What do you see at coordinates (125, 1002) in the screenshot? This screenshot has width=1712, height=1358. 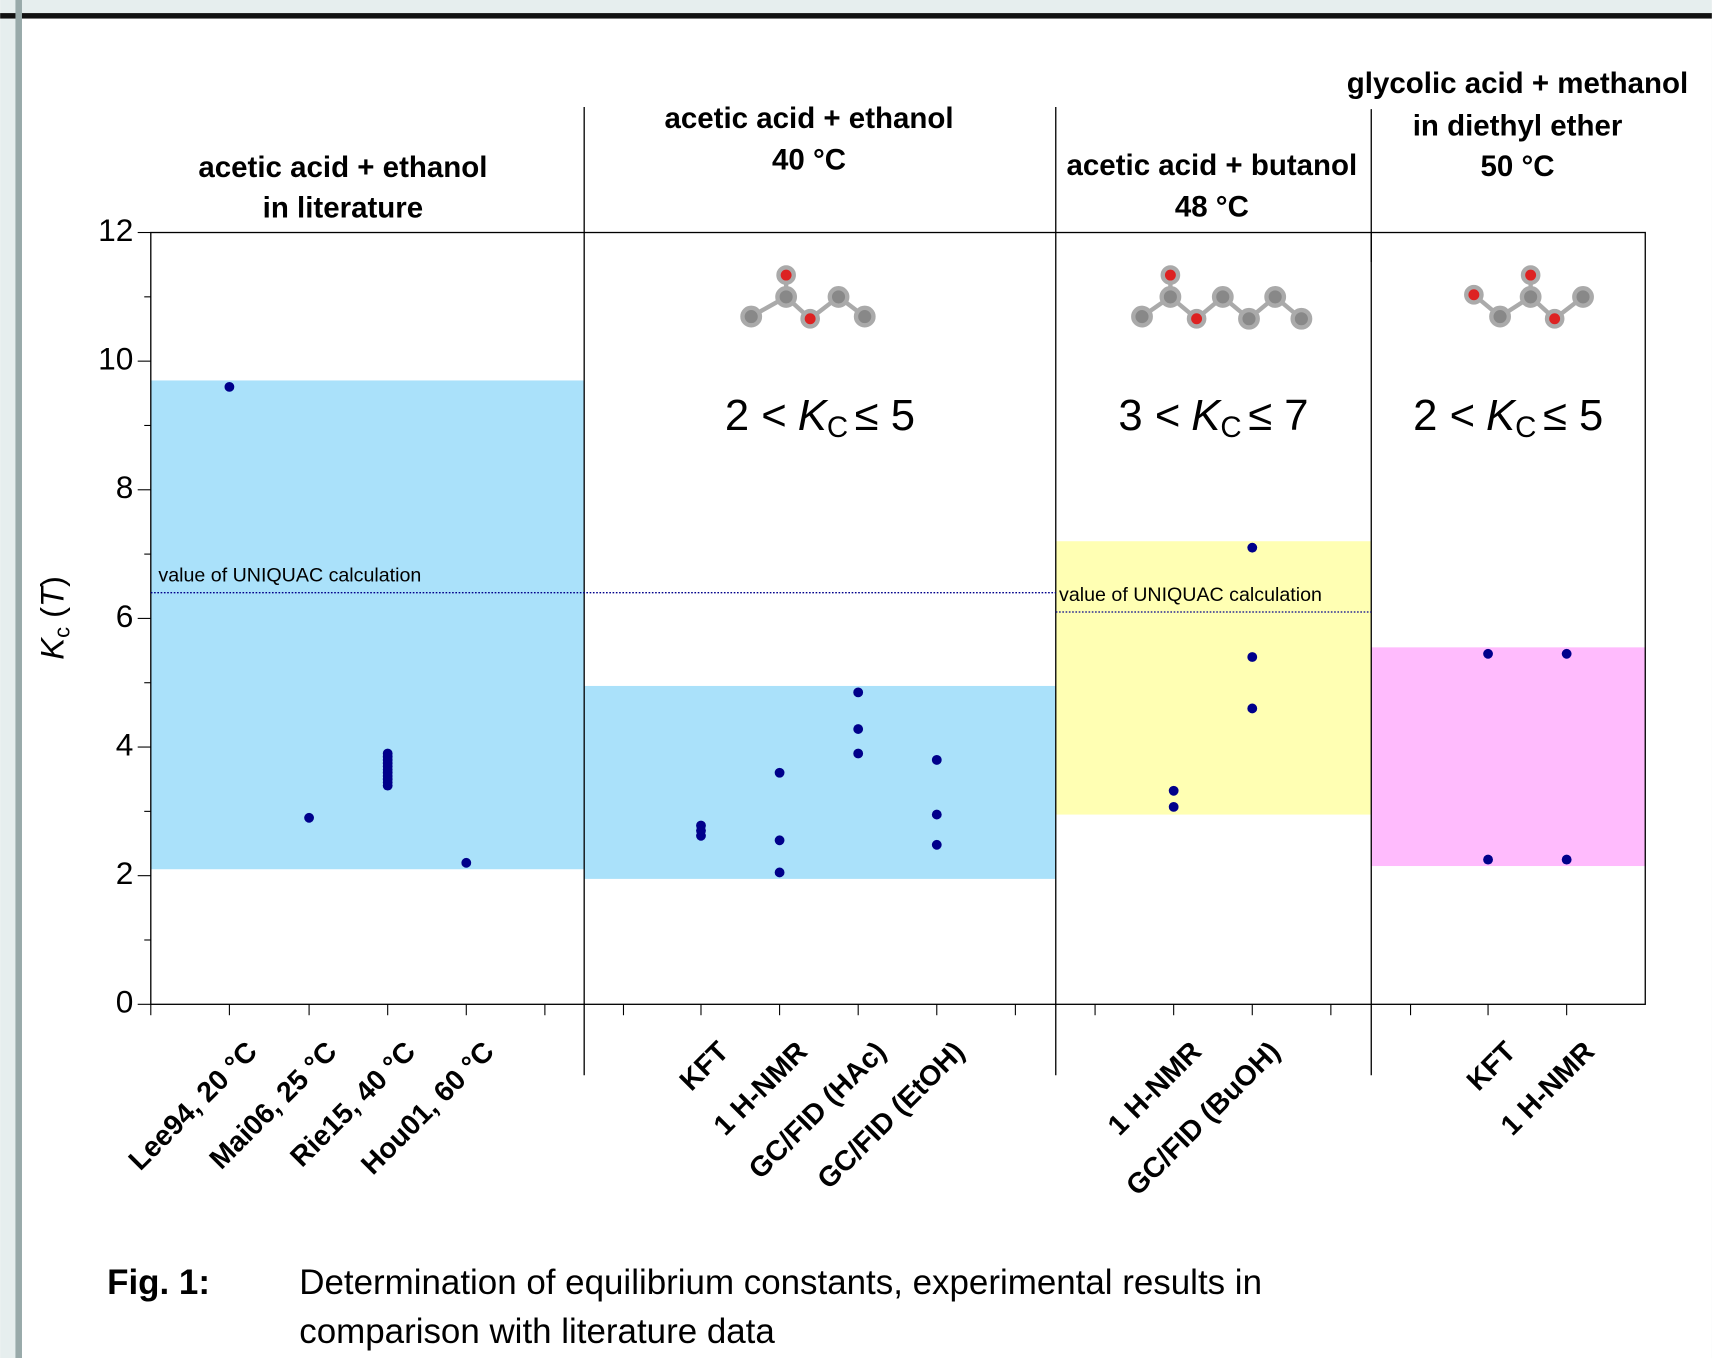 I see `y-tick-label: 0` at bounding box center [125, 1002].